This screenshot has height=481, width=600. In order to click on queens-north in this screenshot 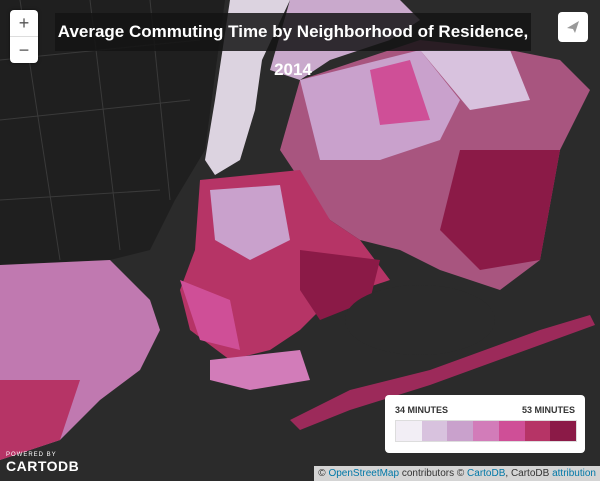, I will do `click(475, 80)`.